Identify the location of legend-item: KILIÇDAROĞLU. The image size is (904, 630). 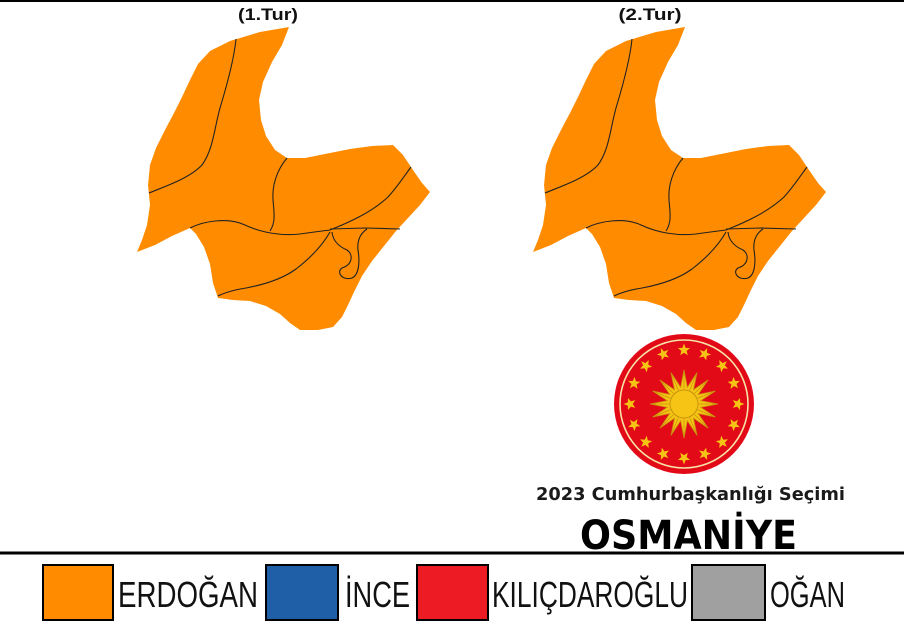
(552, 592).